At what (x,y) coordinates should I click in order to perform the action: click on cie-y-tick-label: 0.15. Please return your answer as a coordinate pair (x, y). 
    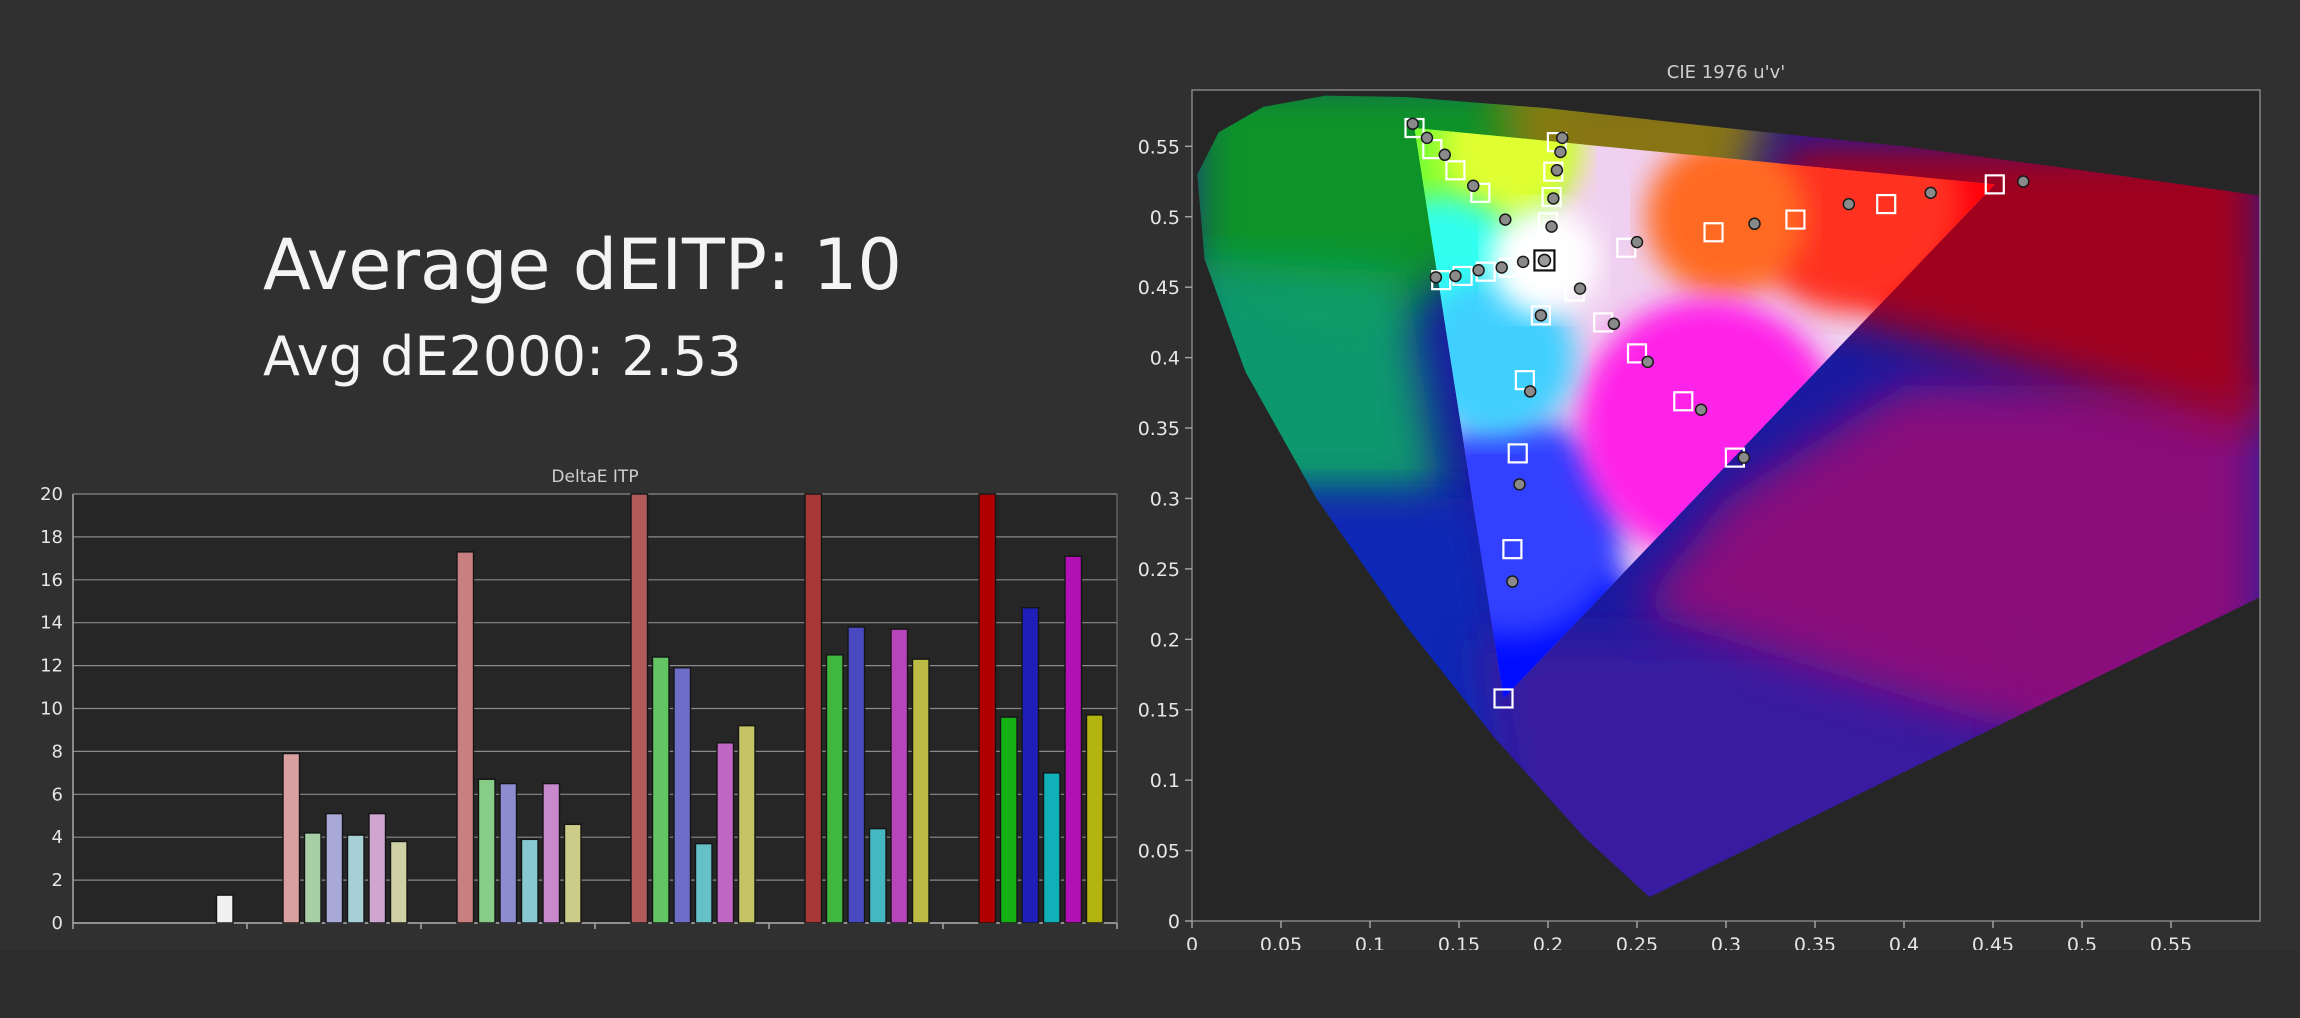
    Looking at the image, I should click on (1159, 711).